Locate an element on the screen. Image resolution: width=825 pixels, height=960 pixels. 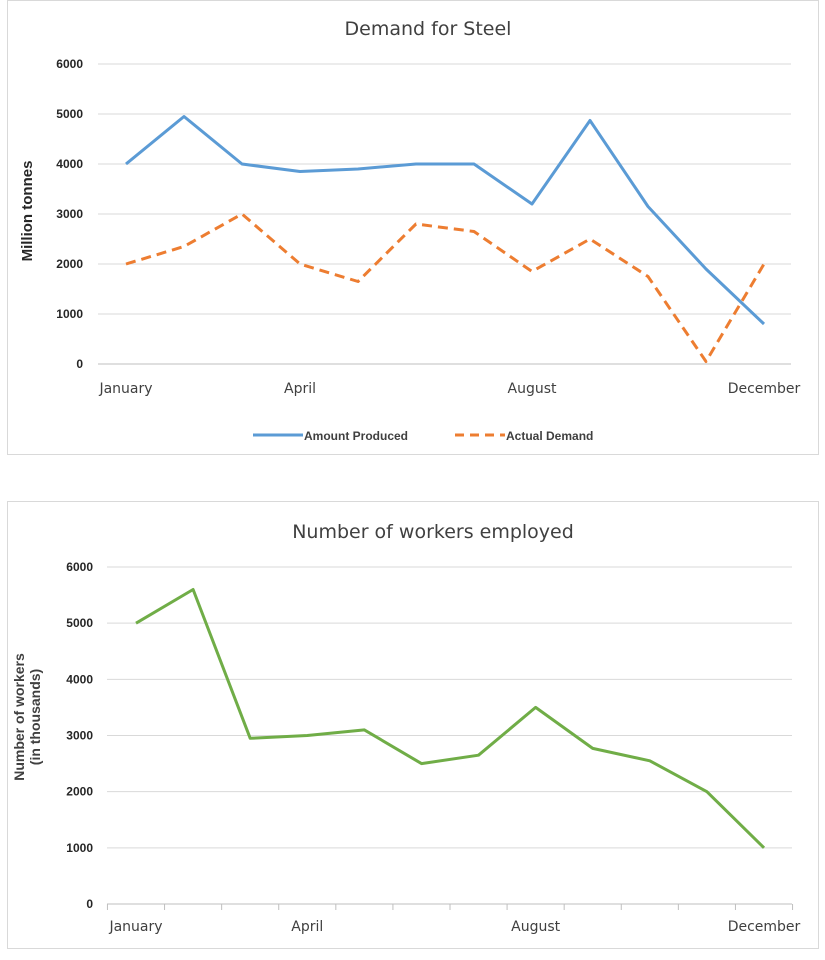
legend: Amount Produced Actual Demand is located at coordinates (423, 436).